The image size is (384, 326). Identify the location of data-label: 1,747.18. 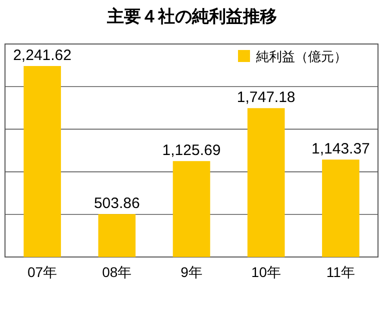
(266, 97).